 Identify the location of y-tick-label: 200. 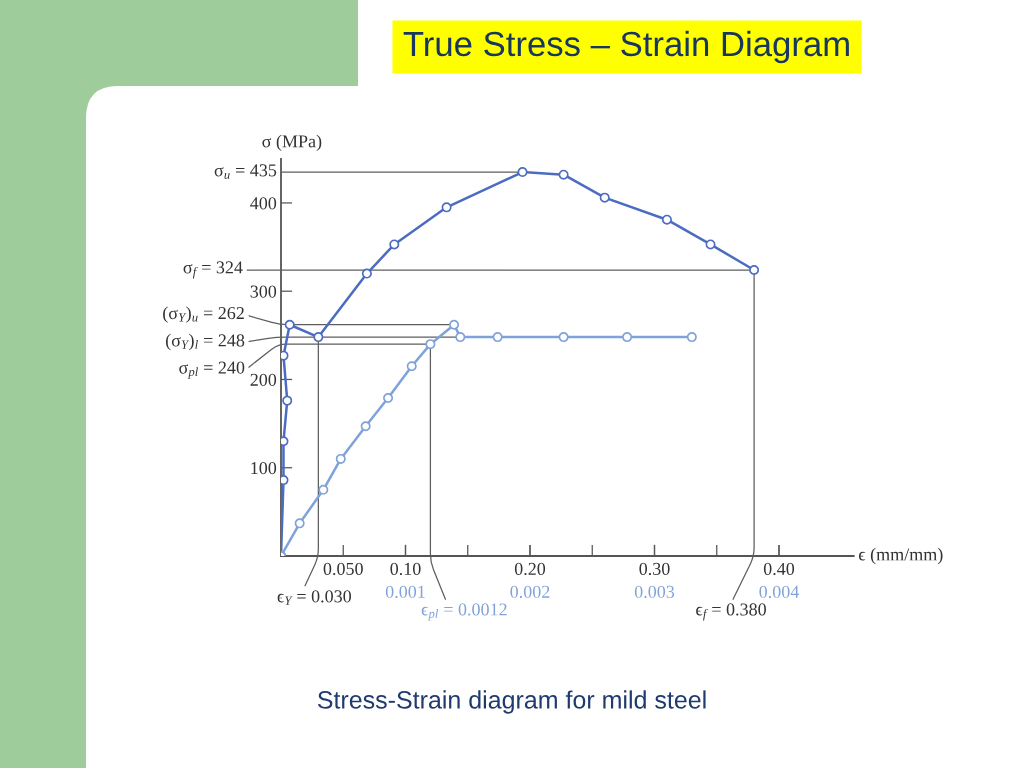
(263, 379).